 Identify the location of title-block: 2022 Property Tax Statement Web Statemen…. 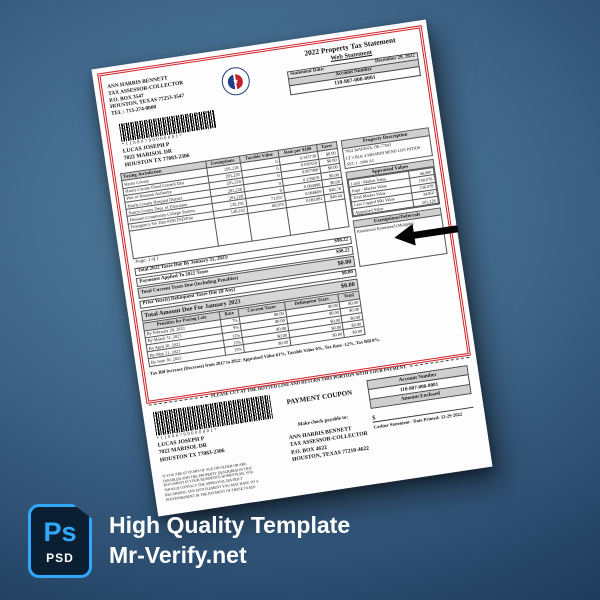
(352, 63).